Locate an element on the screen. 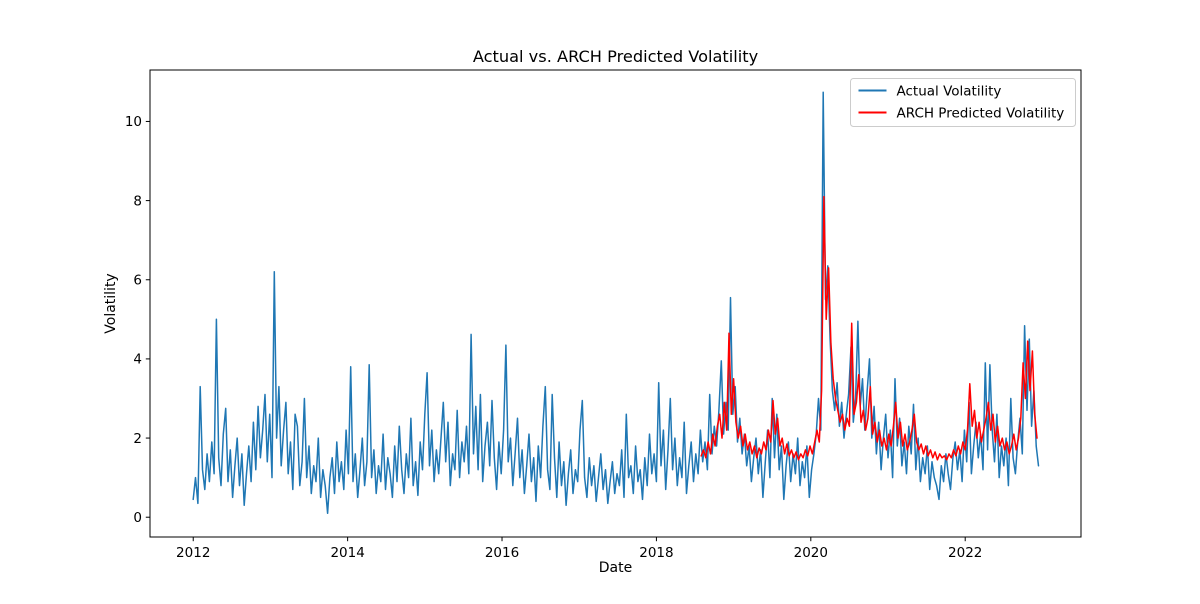 The width and height of the screenshot is (1200, 604). y-tick-label: 8 is located at coordinates (137, 201).